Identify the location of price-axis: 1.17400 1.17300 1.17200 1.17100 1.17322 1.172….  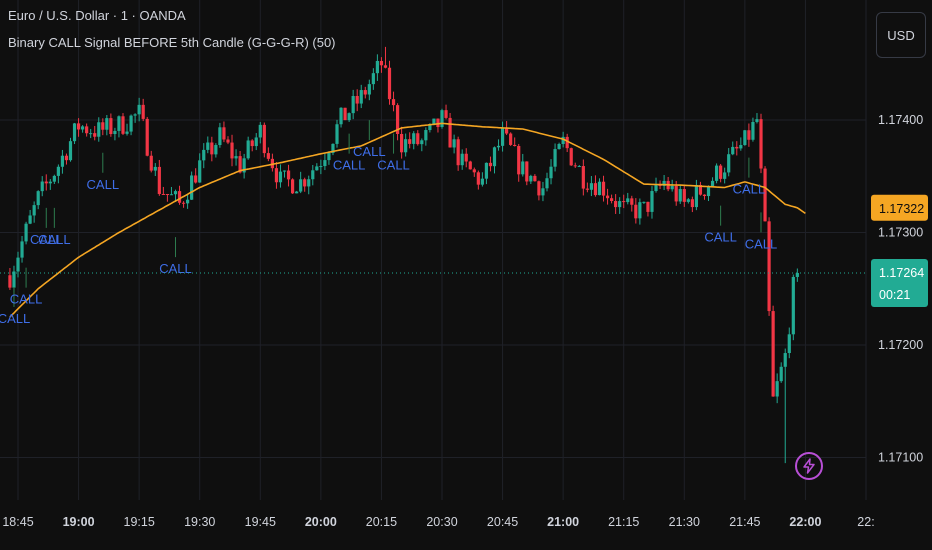
(899, 289).